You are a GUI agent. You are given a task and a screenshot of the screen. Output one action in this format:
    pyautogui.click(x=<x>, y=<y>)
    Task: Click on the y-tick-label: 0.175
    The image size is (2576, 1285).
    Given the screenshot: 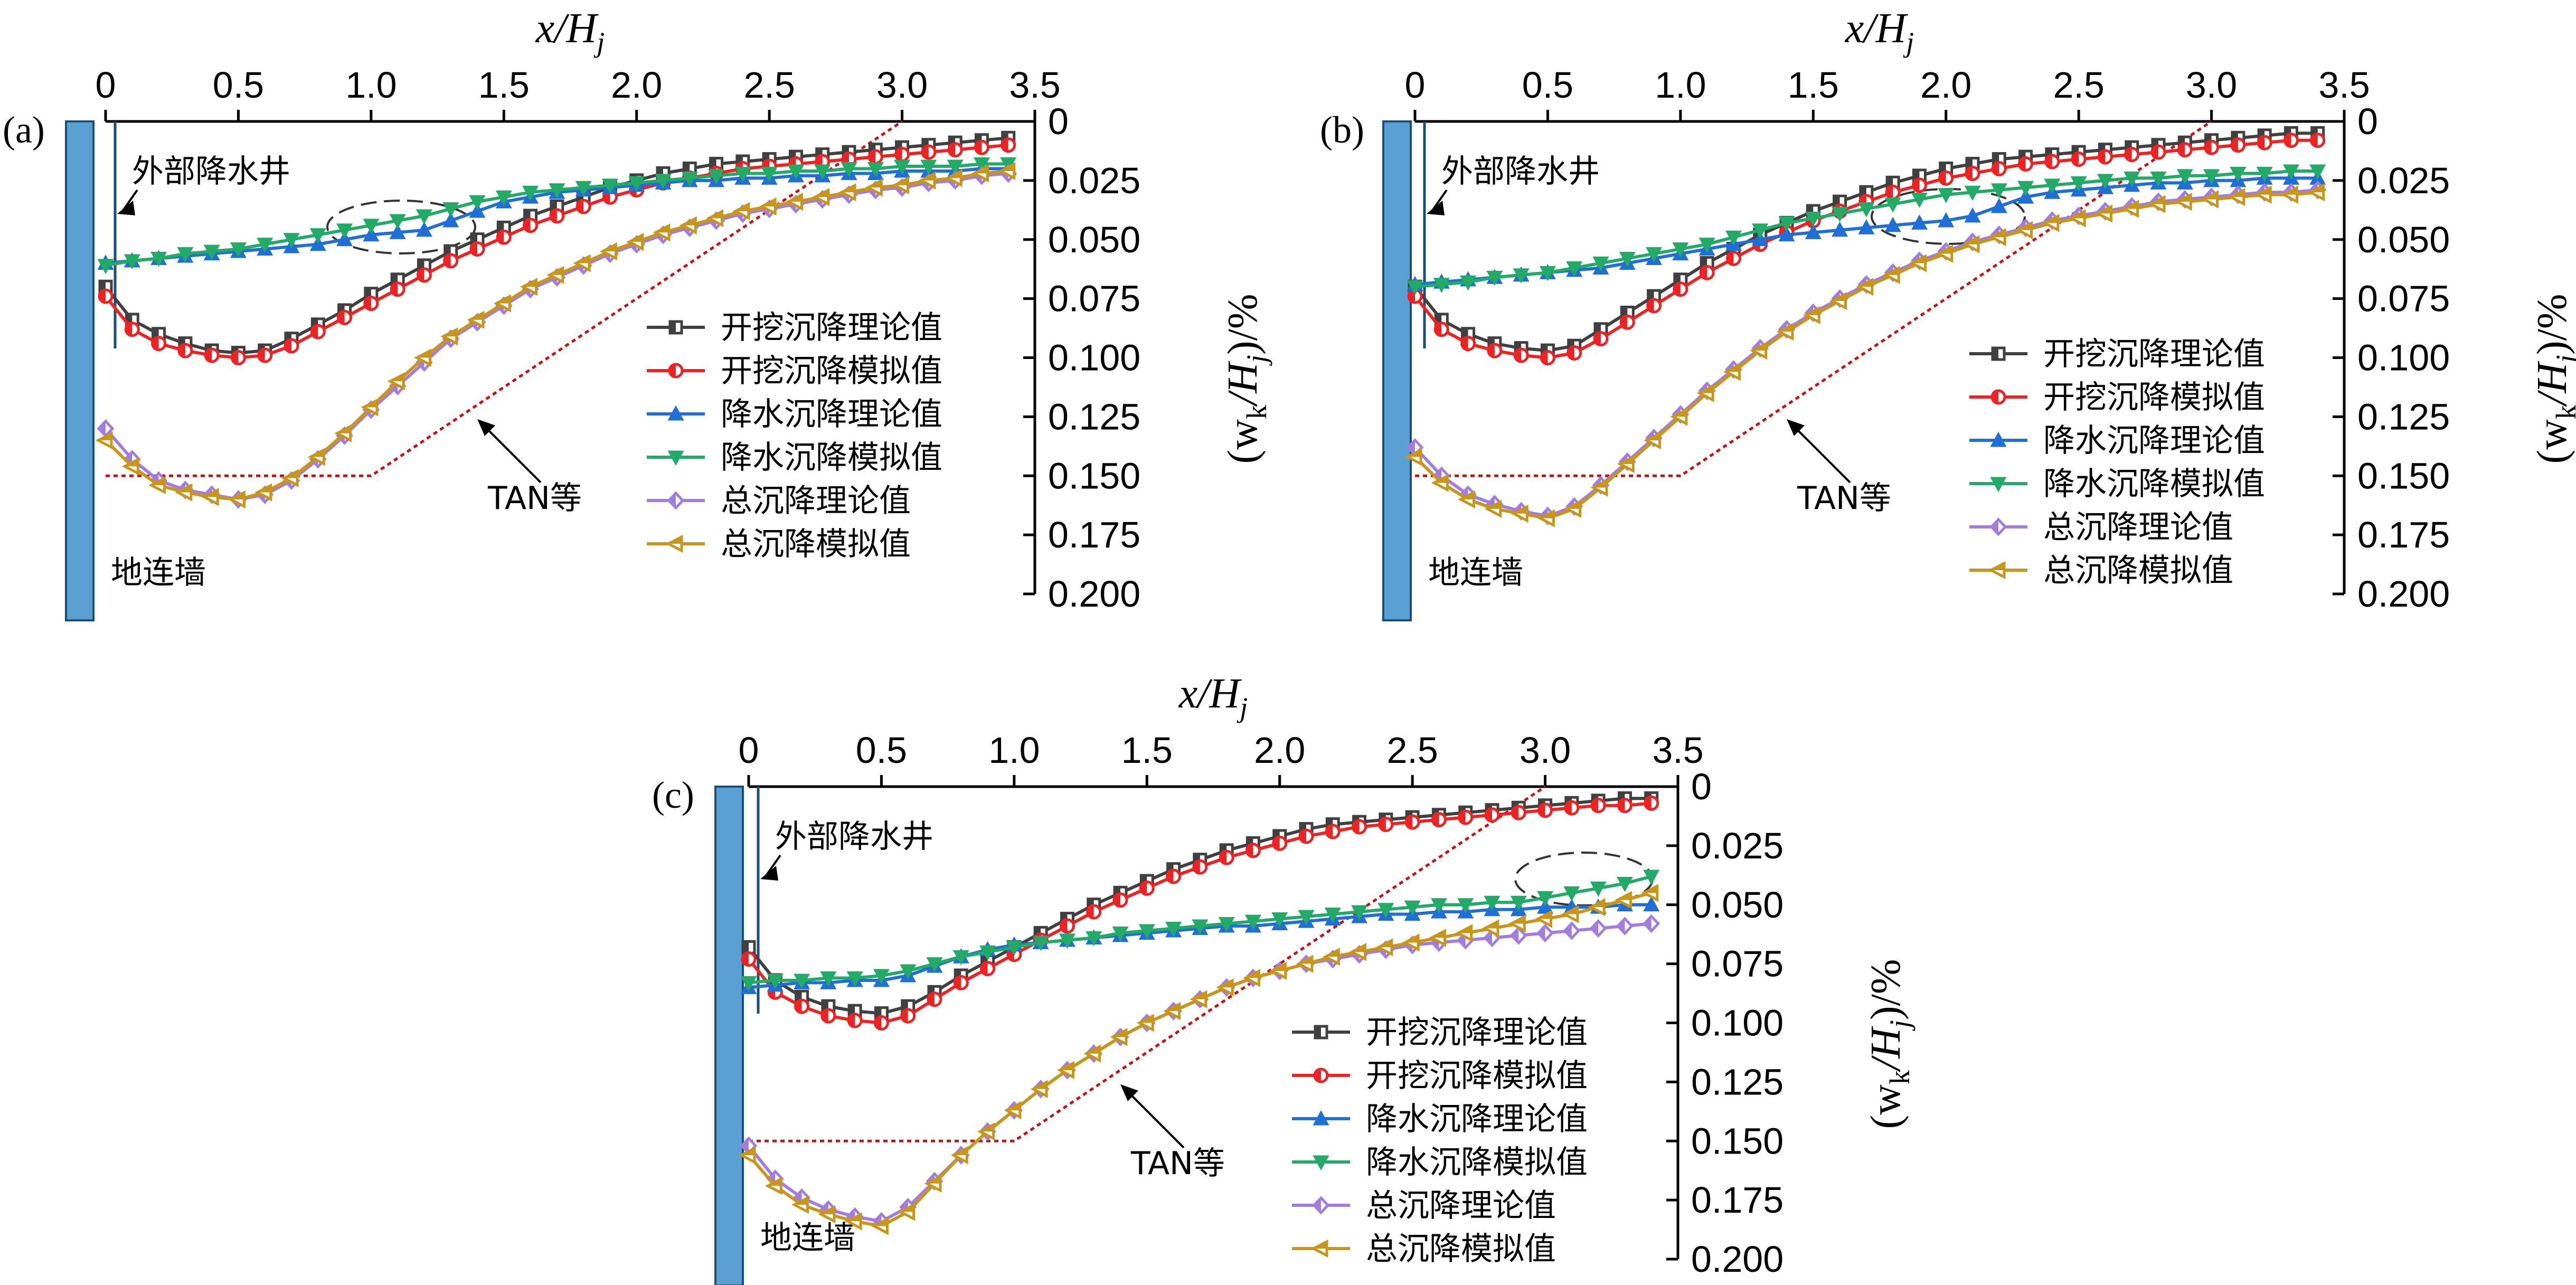 What is the action you would take?
    pyautogui.click(x=1094, y=534)
    